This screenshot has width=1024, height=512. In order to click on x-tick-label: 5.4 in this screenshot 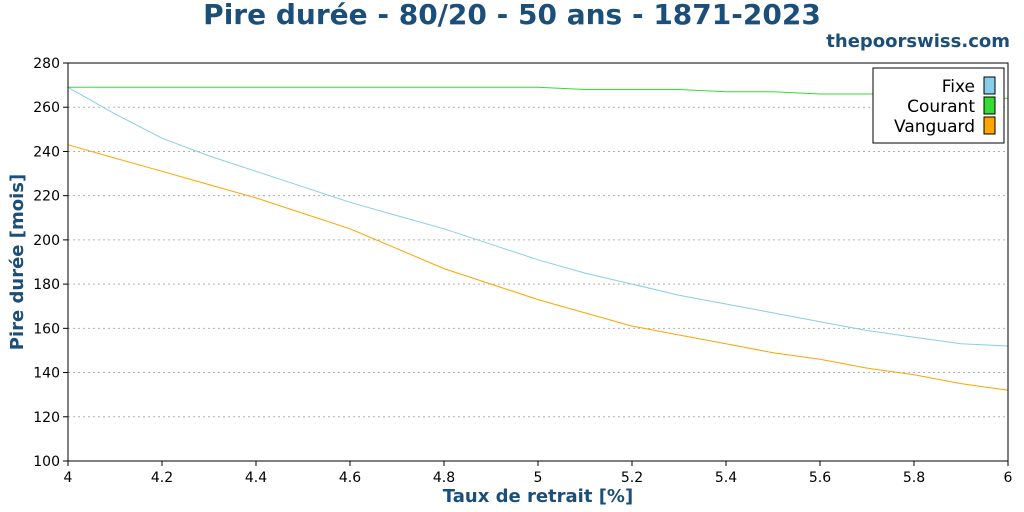, I will do `click(726, 478)`.